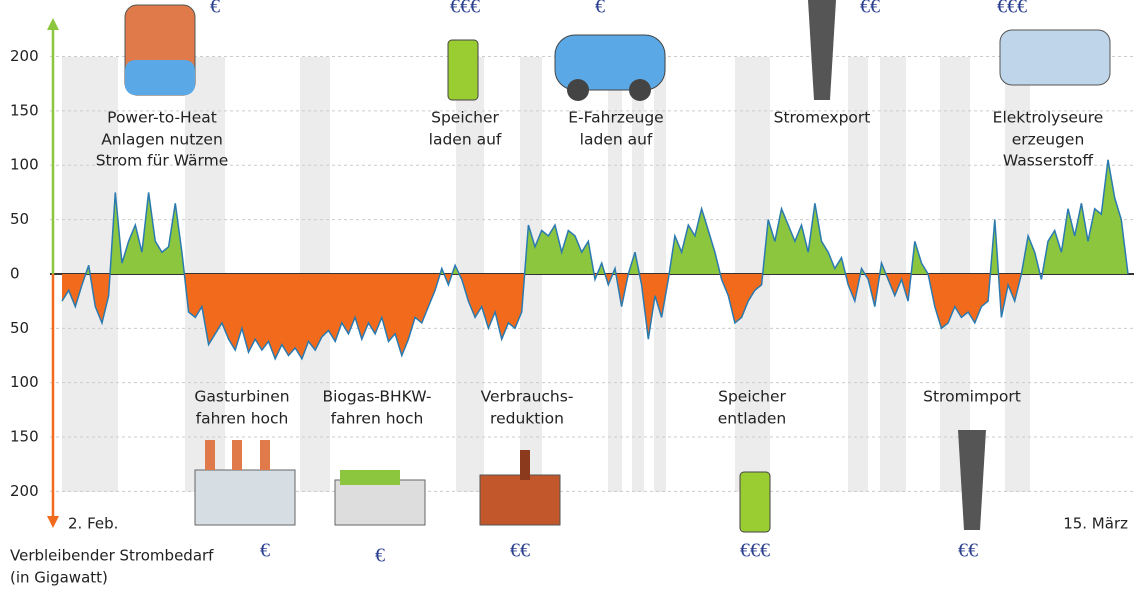  Describe the element at coordinates (162, 140) in the screenshot. I see `annotation: Anlagen nutzen` at that location.